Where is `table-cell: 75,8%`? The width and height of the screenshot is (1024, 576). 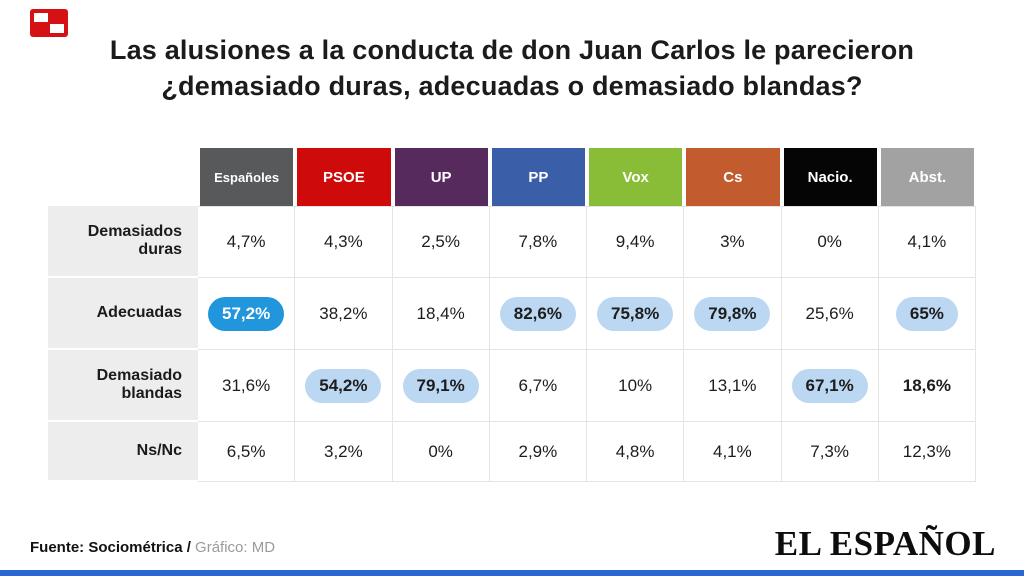
table-cell: 75,8% is located at coordinates (636, 314).